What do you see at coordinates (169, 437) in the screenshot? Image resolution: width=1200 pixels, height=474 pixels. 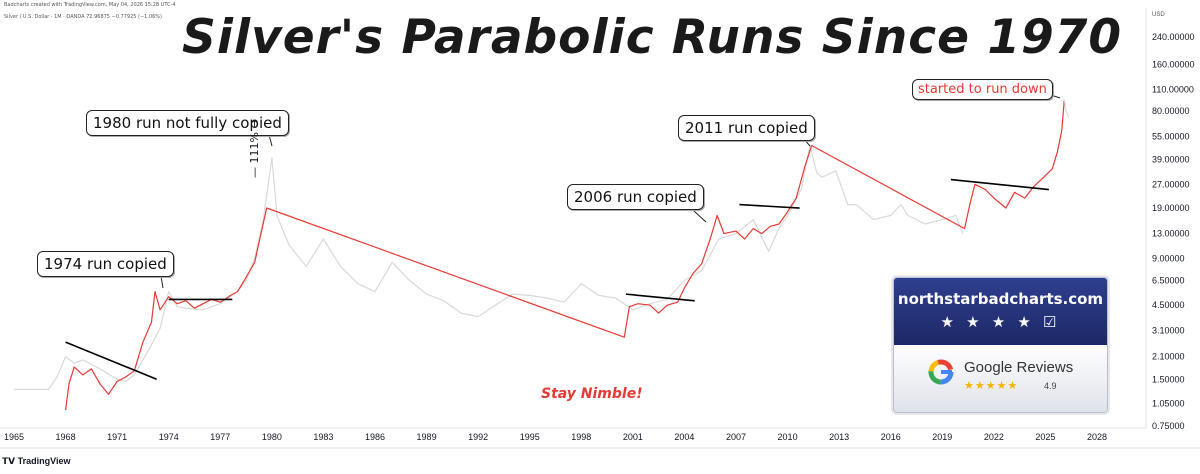 I see `x-tick-label: 1974` at bounding box center [169, 437].